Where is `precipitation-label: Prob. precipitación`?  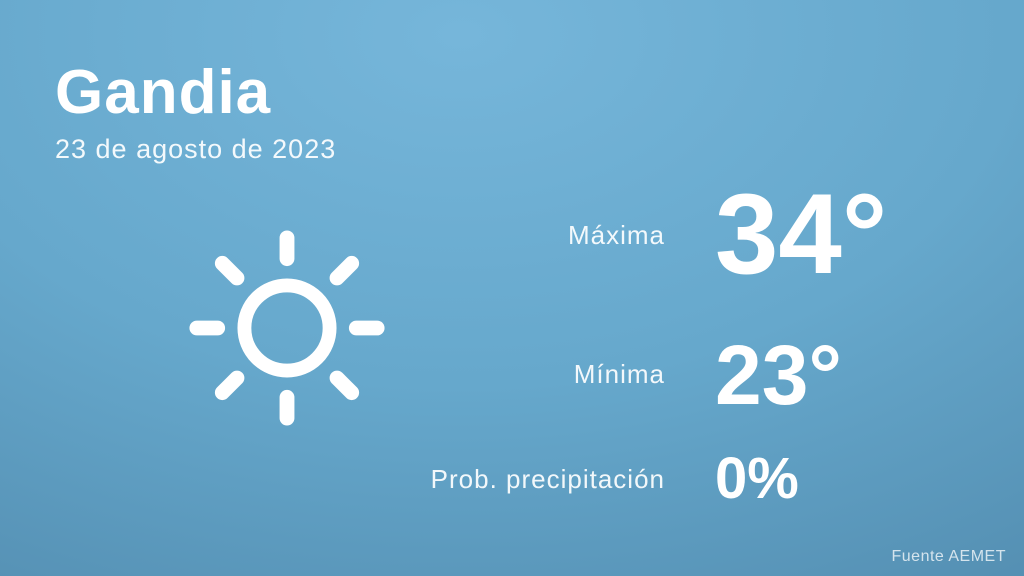 precipitation-label: Prob. precipitación is located at coordinates (547, 478).